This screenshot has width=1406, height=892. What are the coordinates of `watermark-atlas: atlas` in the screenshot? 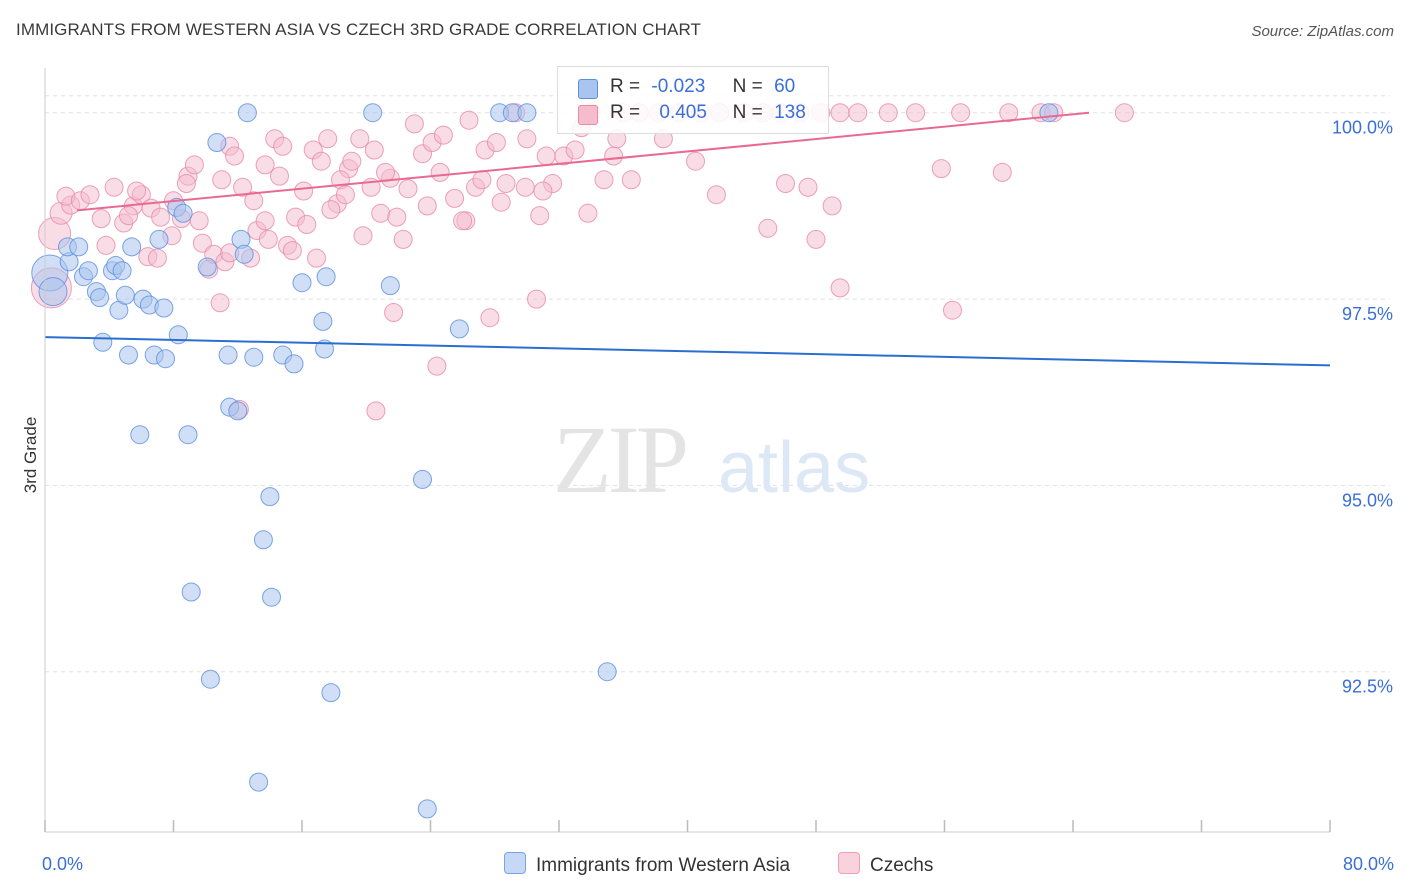 It's located at (794, 468).